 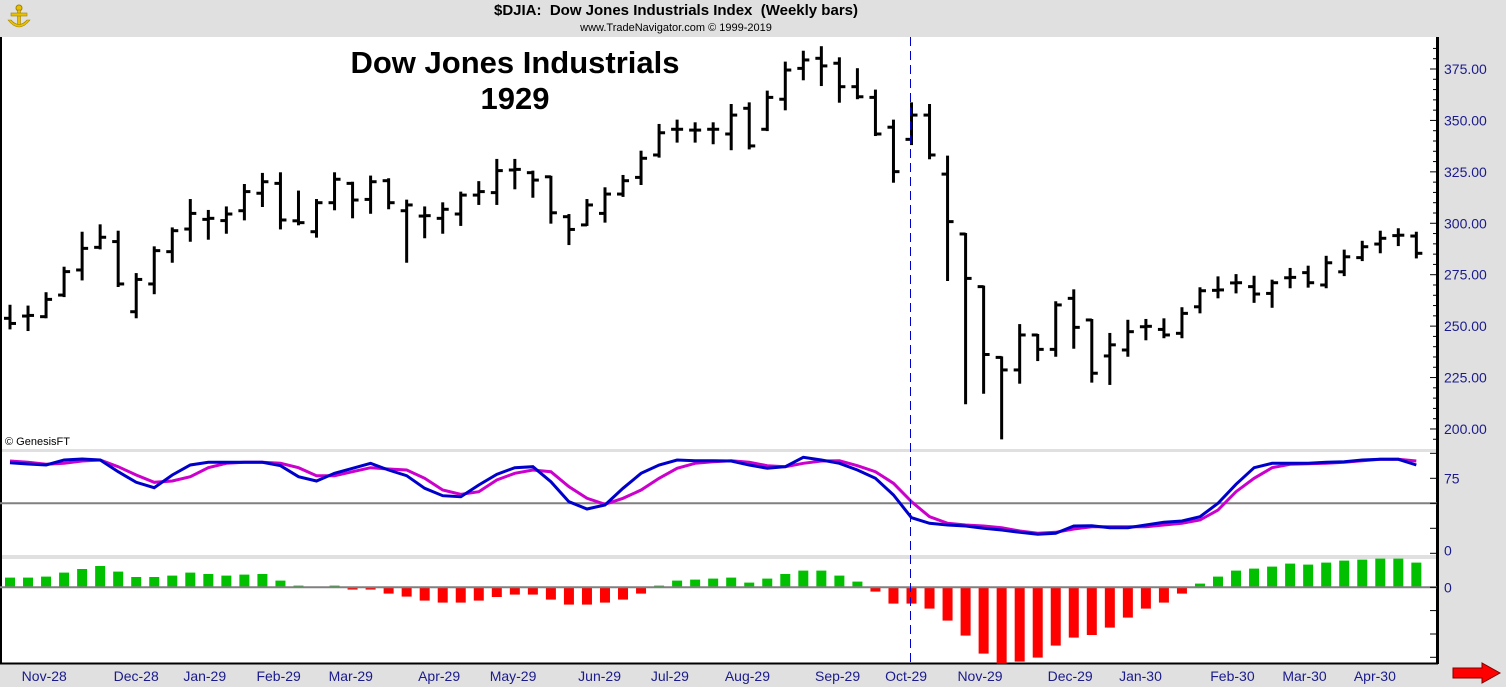 What do you see at coordinates (1452, 478) in the screenshot?
I see `stochastic-axis-label: 75` at bounding box center [1452, 478].